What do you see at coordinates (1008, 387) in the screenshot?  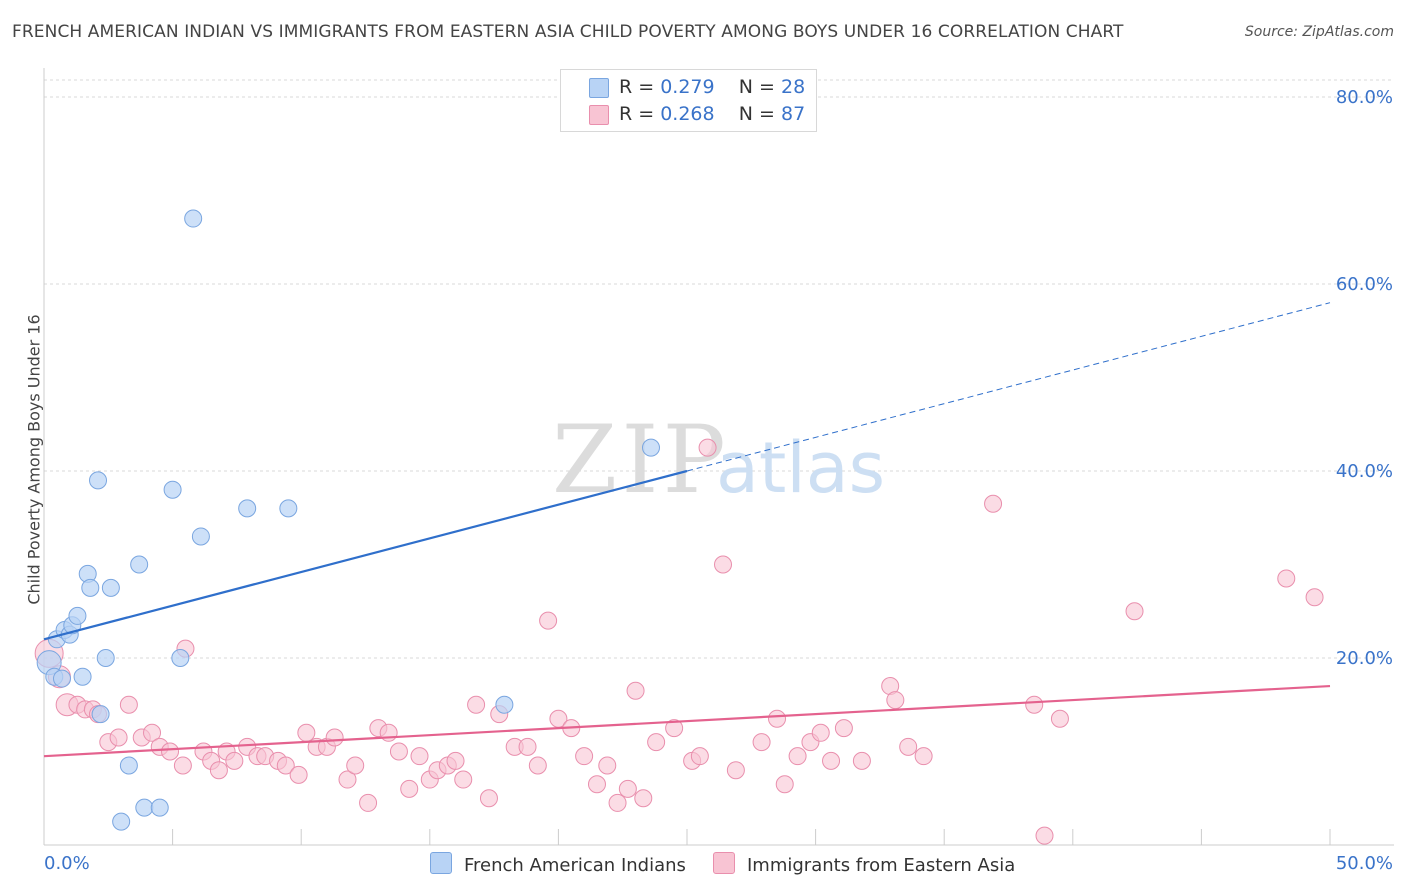 I see `blue-trend-extension` at bounding box center [1008, 387].